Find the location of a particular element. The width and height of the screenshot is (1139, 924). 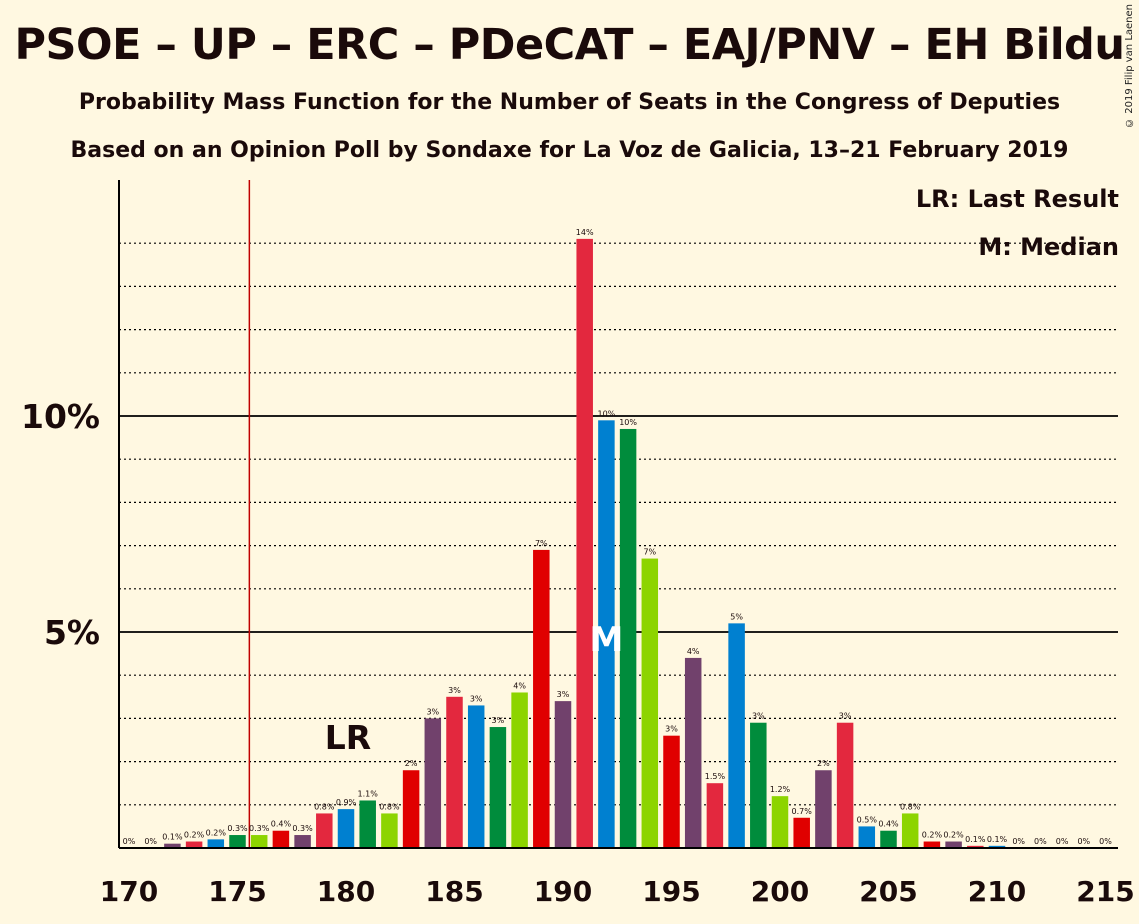

data-label-173: 0.2% is located at coordinates (194, 835).